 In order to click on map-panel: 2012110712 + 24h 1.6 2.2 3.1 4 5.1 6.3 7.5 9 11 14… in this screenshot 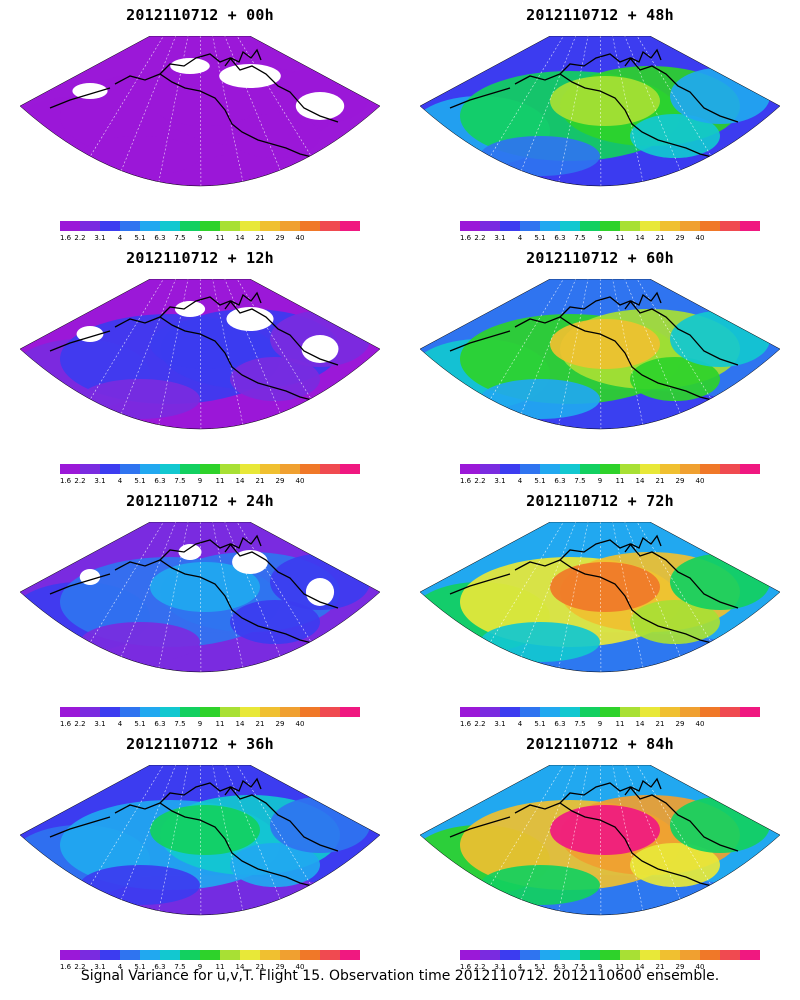, I will do `click(200, 607)`.